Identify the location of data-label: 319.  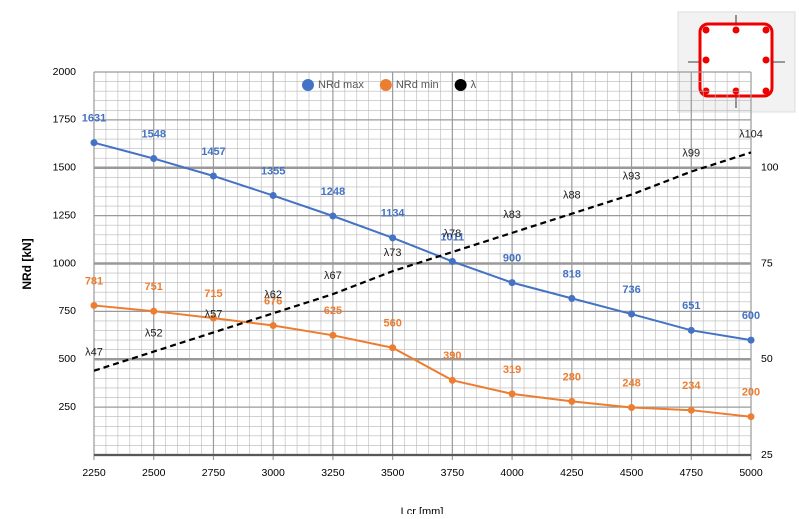
(512, 370).